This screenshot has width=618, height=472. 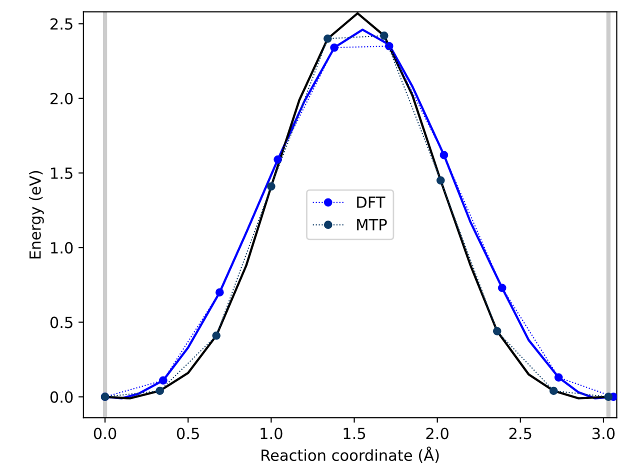 I want to click on y-tick-label: 1.5, so click(x=61, y=173).